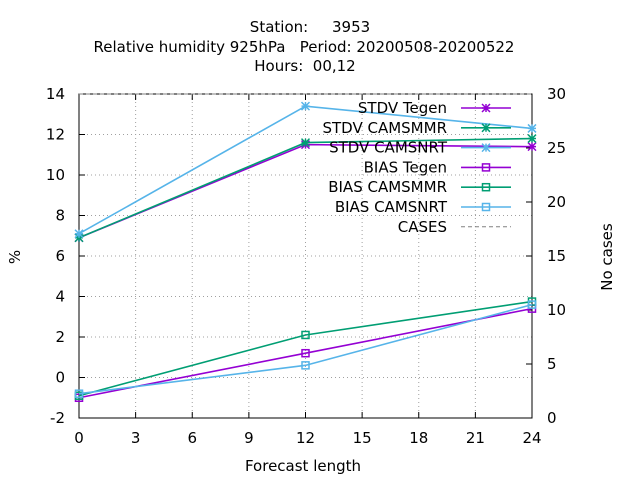 This screenshot has height=480, width=640. I want to click on y2-tick-label: 0, so click(552, 418).